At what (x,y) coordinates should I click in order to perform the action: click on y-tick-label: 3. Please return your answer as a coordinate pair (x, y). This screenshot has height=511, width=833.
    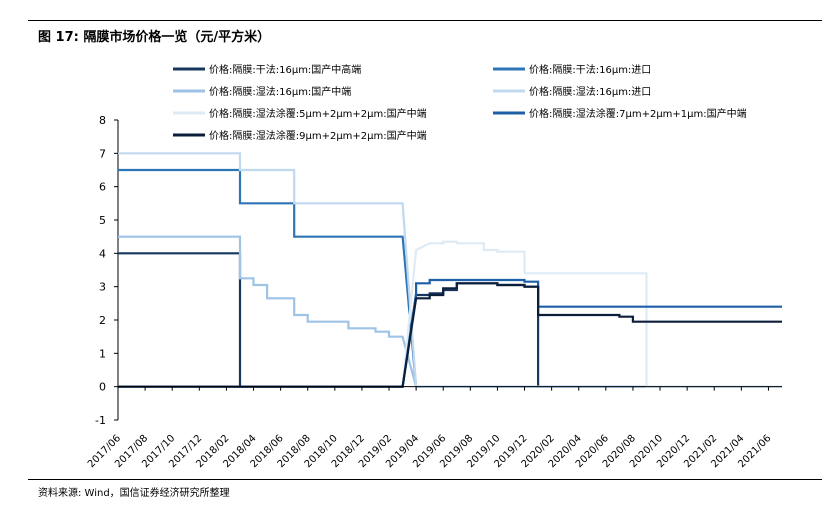
    Looking at the image, I should click on (102, 287).